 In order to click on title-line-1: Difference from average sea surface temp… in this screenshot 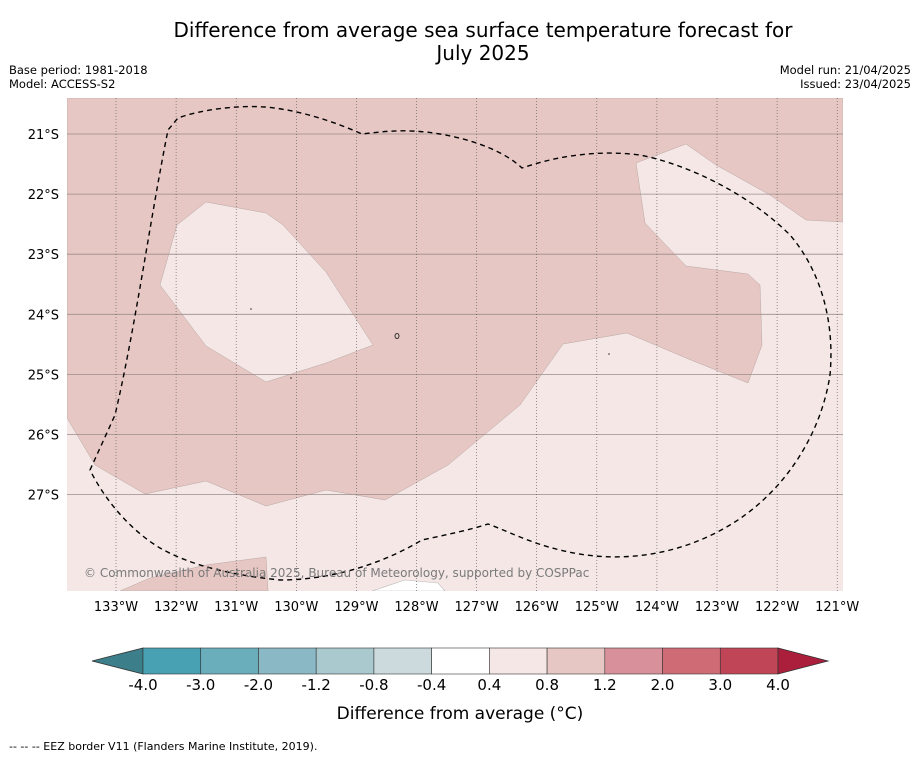, I will do `click(483, 30)`.